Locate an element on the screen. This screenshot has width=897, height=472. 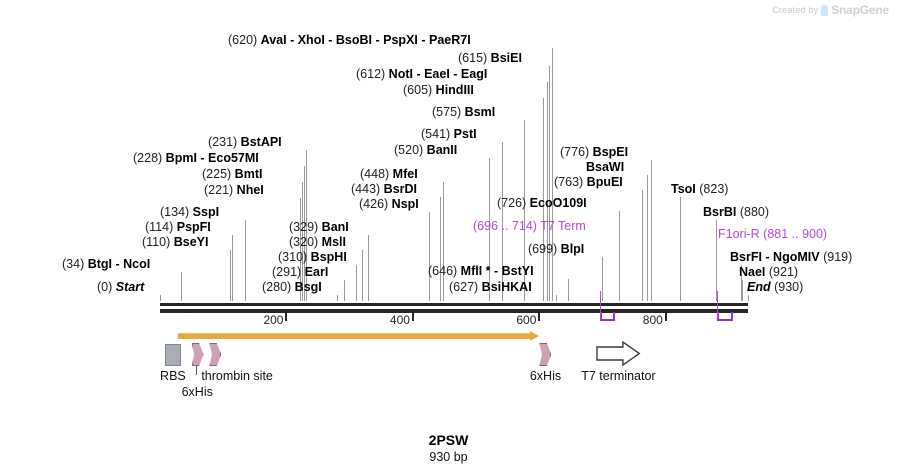
enzyme-label-pspfi: (114) PspFI is located at coordinates (178, 227).